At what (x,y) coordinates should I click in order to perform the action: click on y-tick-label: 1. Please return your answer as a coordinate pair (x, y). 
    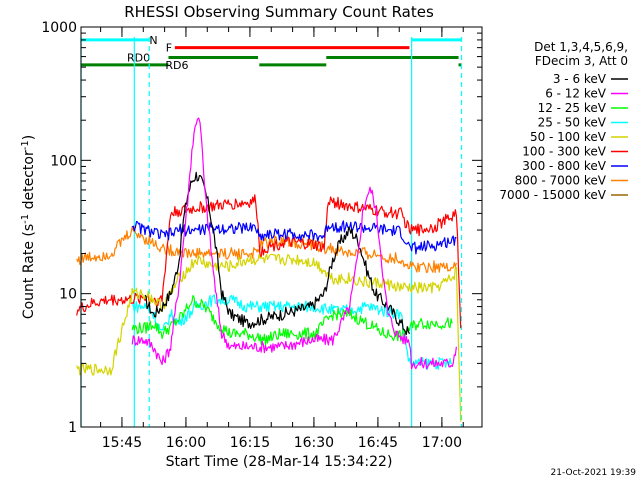
    Looking at the image, I should click on (72, 428).